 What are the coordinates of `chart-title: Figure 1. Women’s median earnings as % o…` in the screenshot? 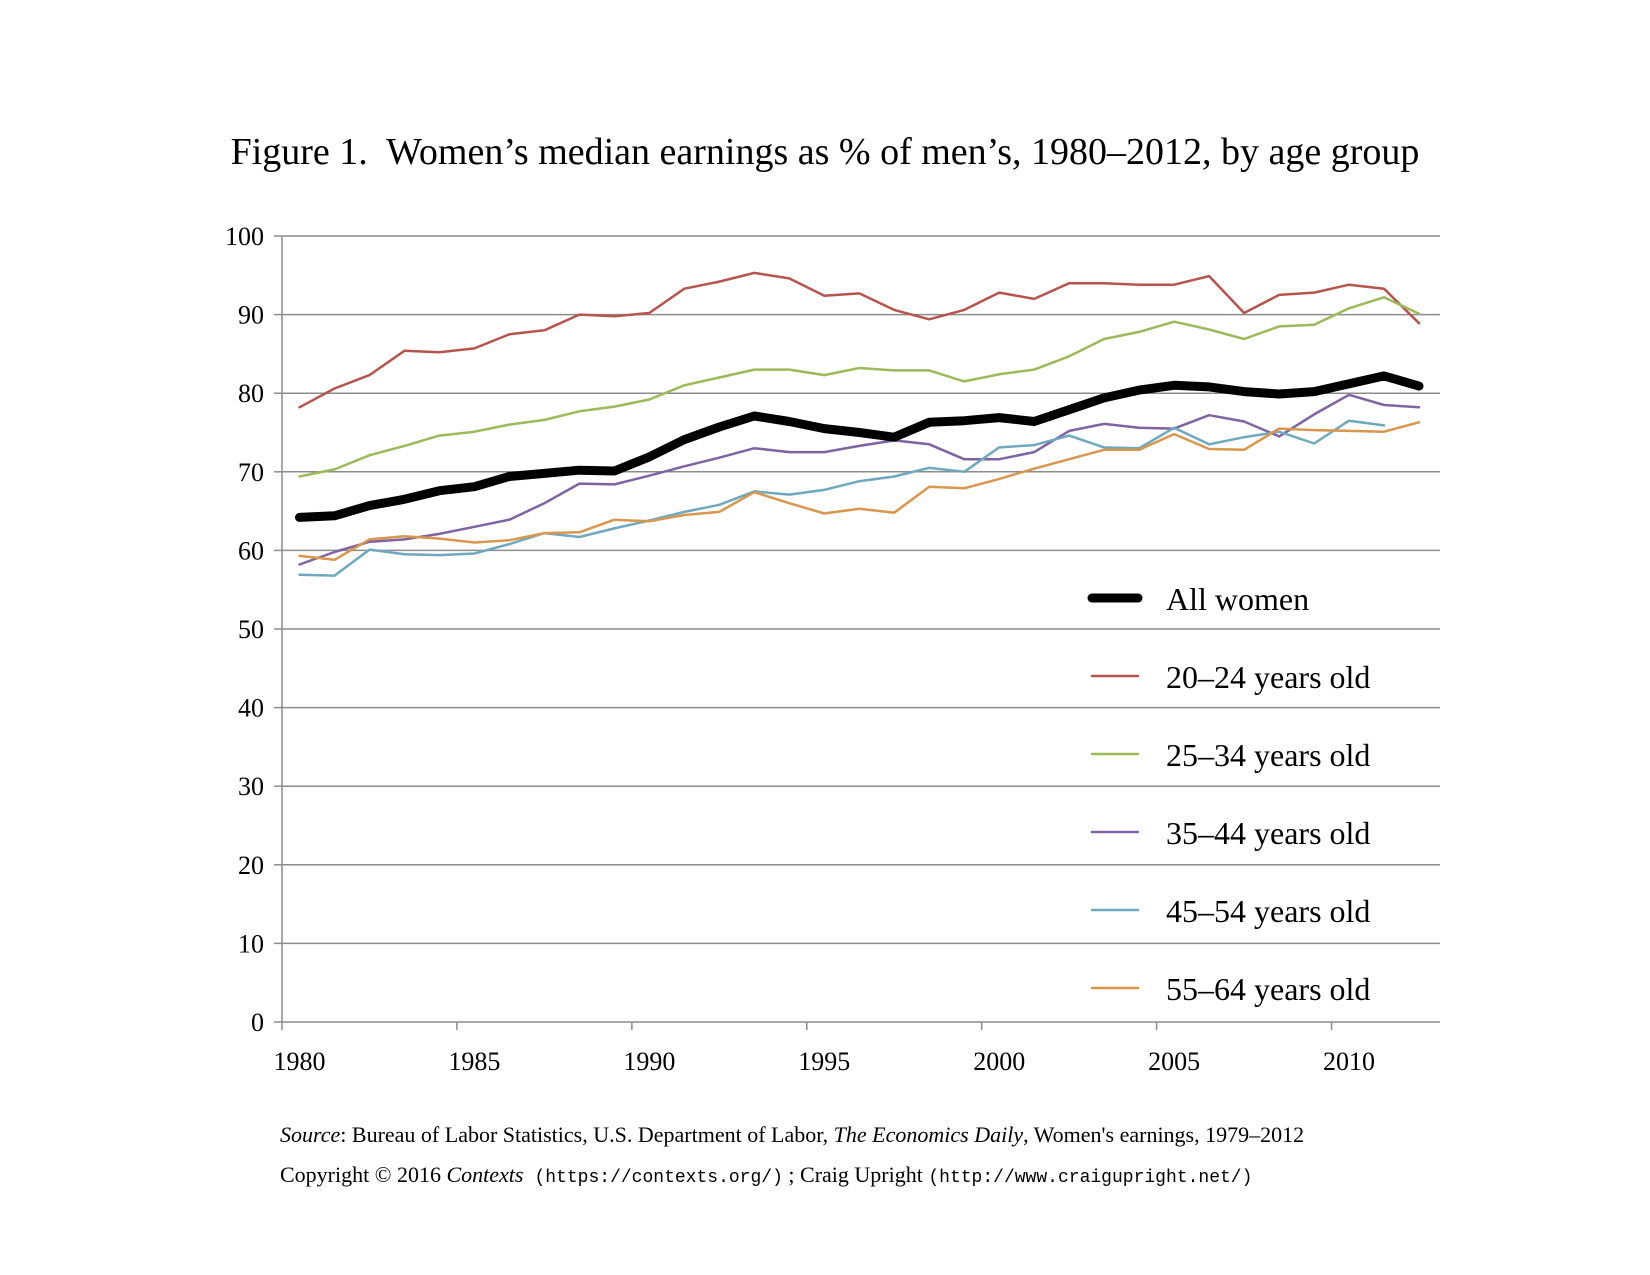 It's located at (825, 152).